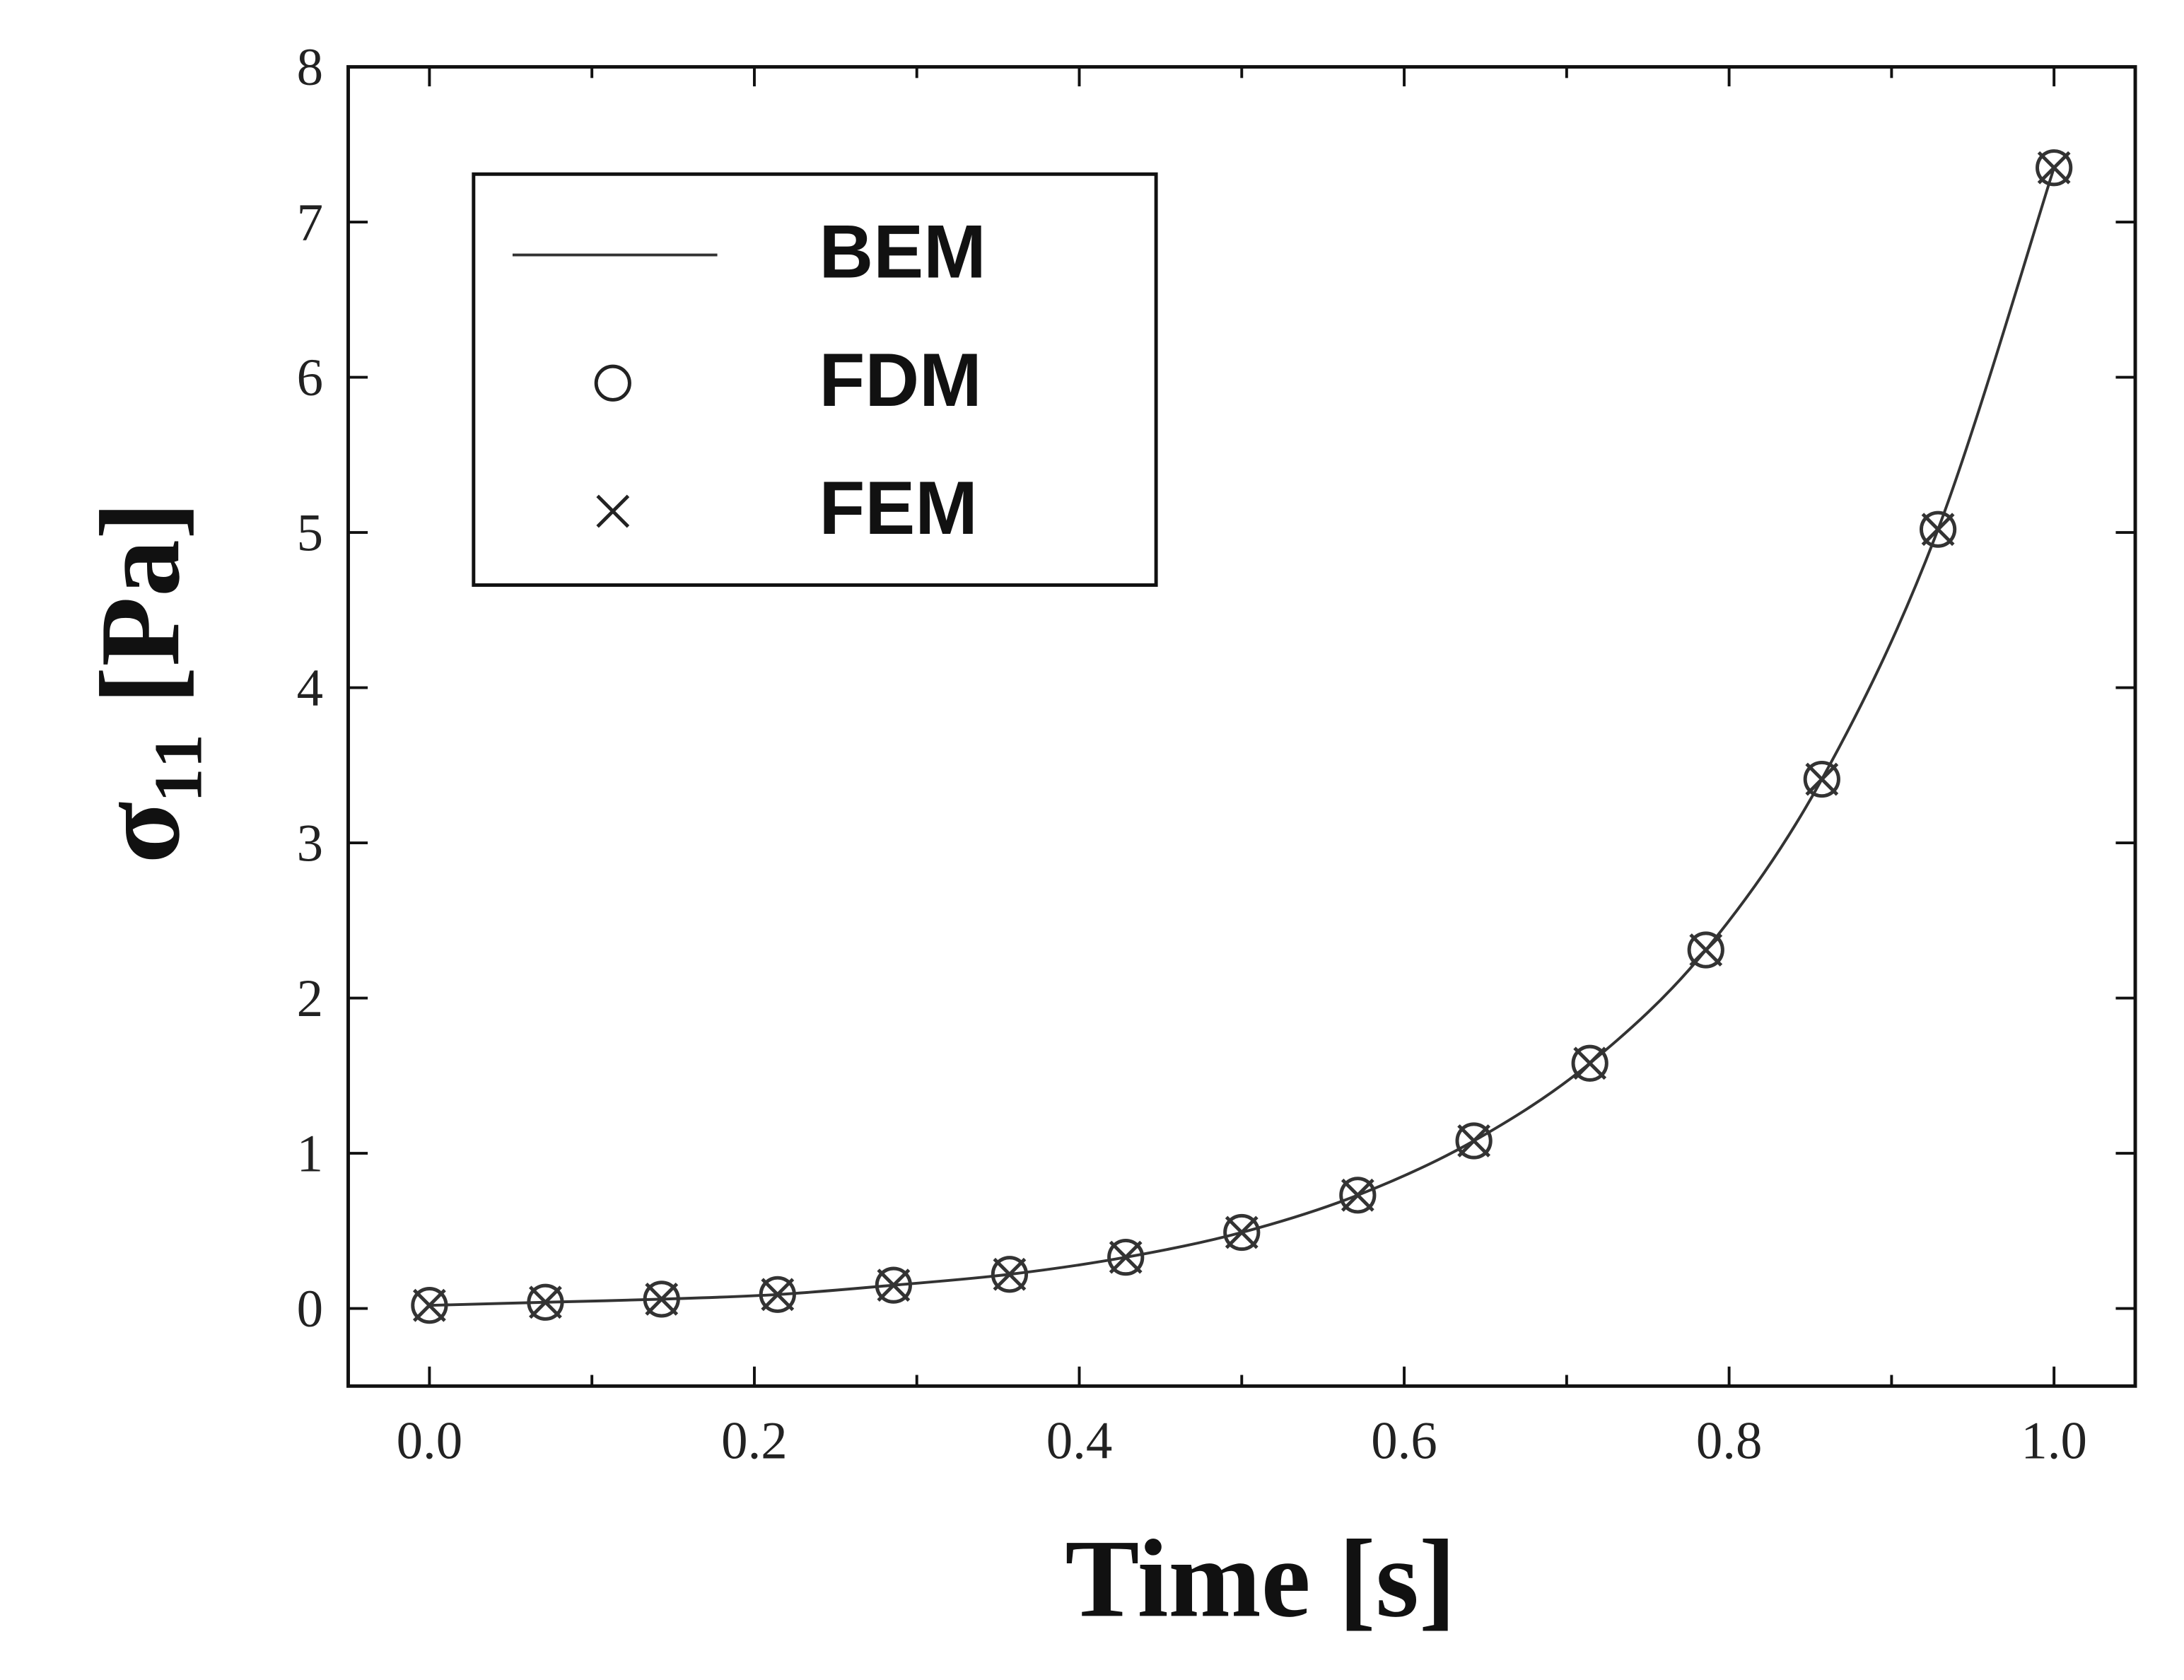 This screenshot has width=2184, height=1680. I want to click on y-tick-label: 1, so click(310, 1154).